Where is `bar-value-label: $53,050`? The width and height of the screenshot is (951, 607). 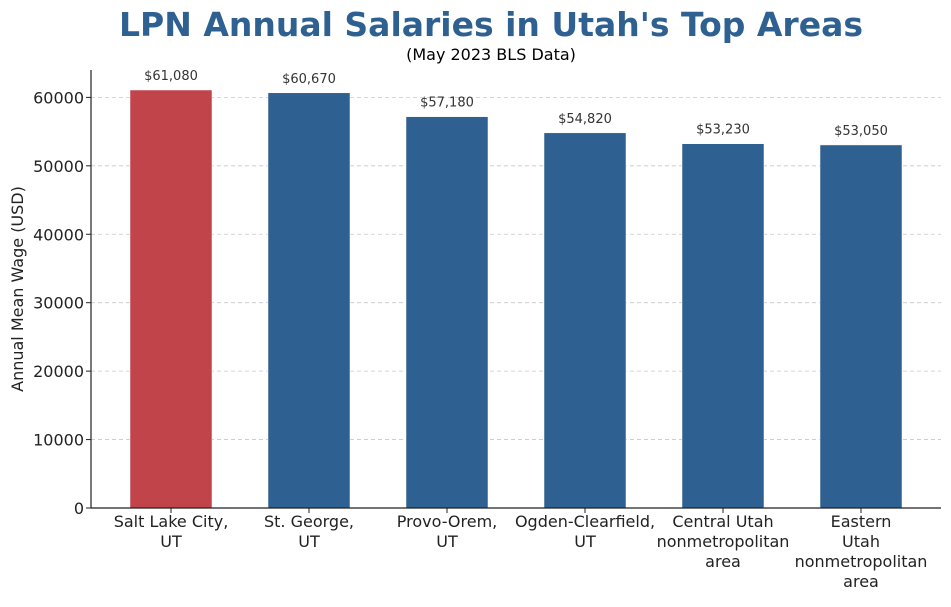
bar-value-label: $53,050 is located at coordinates (861, 131).